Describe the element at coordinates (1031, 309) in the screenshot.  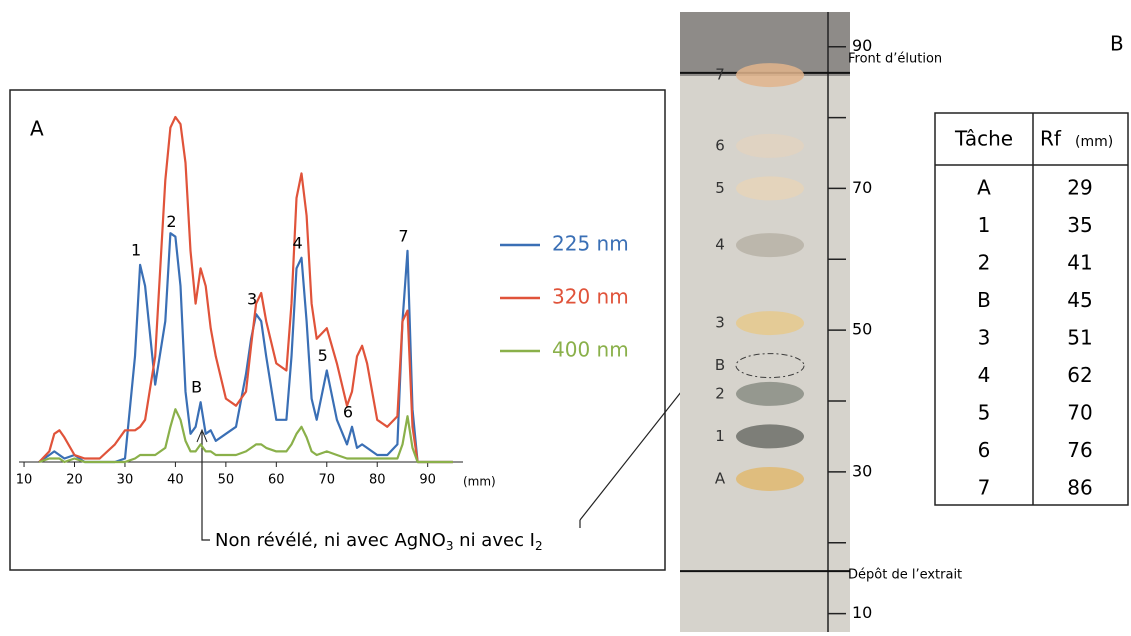
I see `table-frame` at that location.